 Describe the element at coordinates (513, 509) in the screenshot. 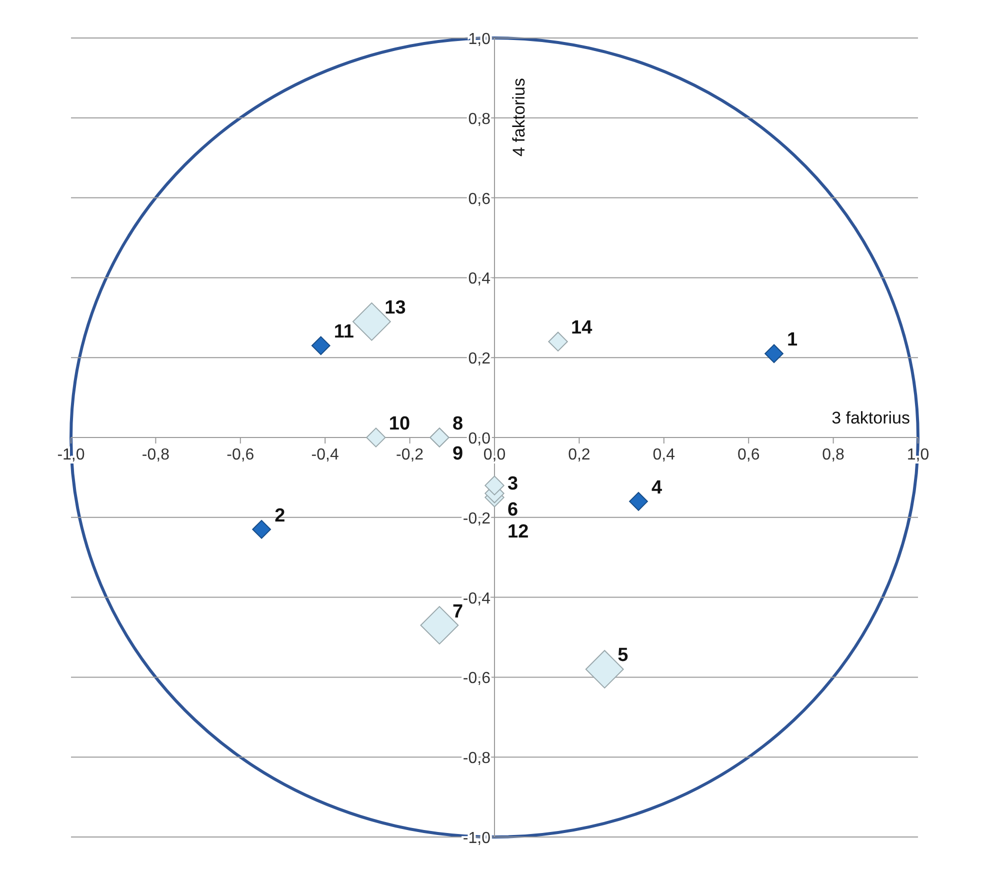

I see `annotation: 6` at that location.